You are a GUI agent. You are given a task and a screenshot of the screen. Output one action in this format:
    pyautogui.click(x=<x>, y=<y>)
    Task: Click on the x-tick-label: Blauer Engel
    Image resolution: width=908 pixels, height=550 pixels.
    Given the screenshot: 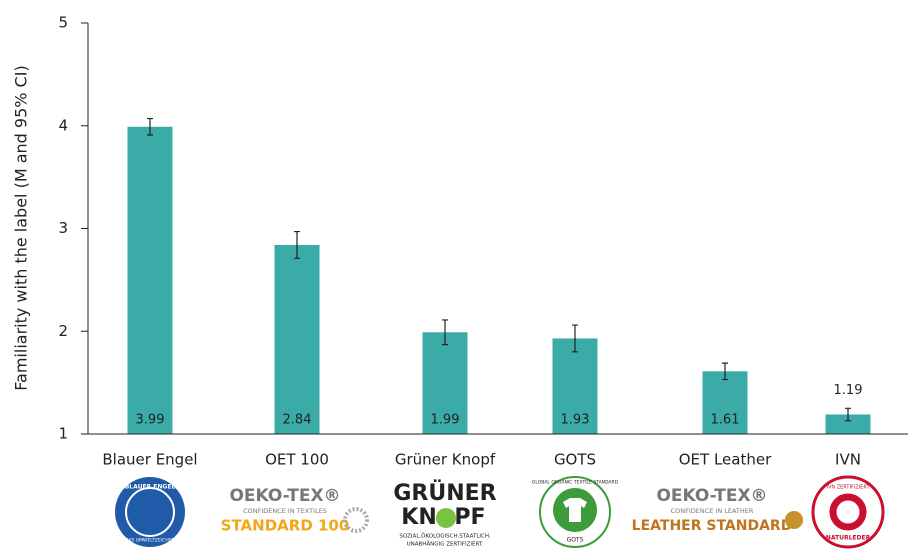 What is the action you would take?
    pyautogui.click(x=149, y=460)
    